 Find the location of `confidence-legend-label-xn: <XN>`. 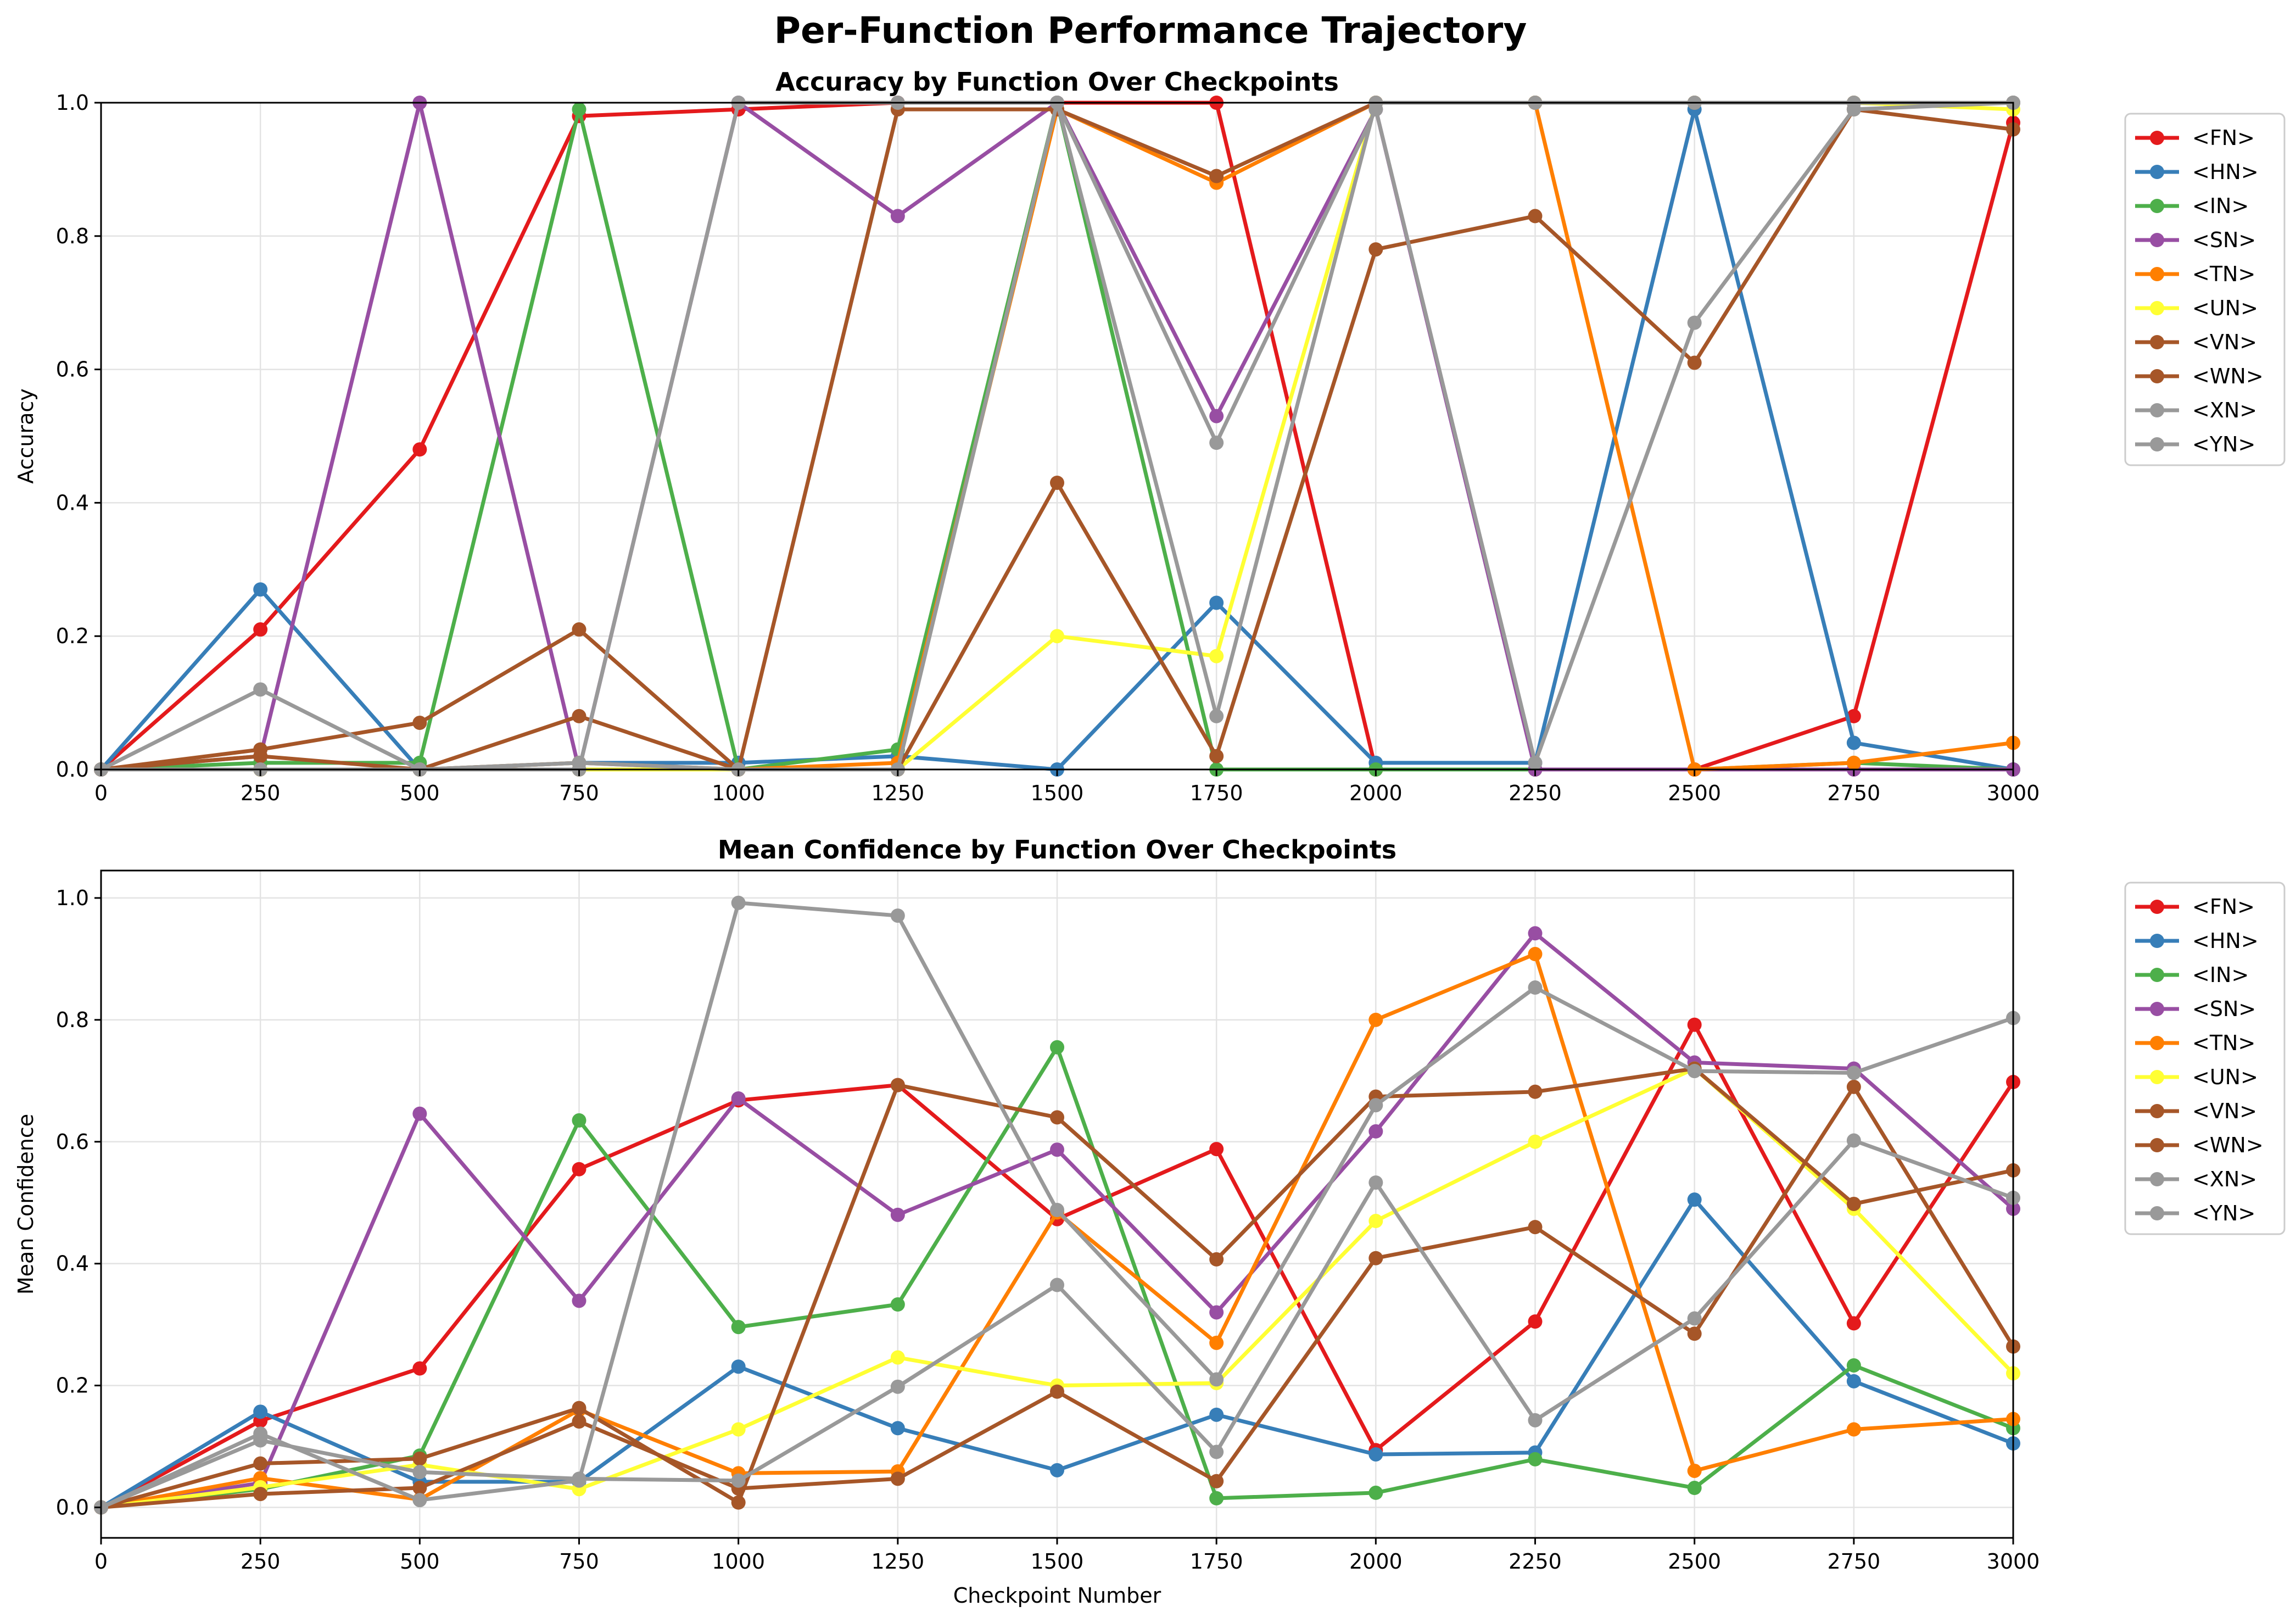

confidence-legend-label-xn: <XN> is located at coordinates (2224, 1179).